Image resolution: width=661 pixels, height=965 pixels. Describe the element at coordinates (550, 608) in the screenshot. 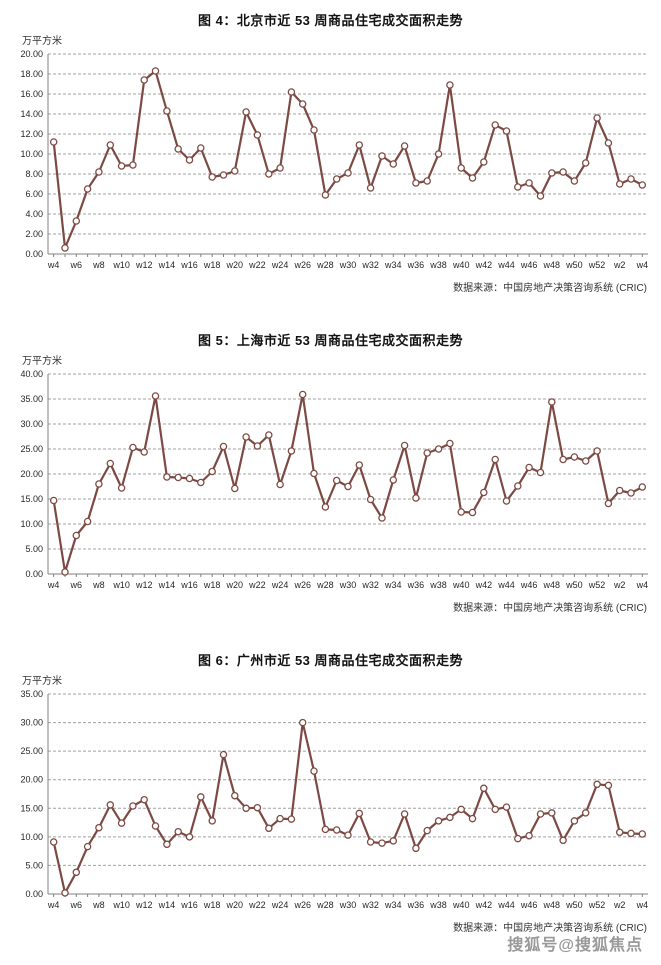

I see `data-source-note-shanghai: 数据来源：中国房地产决策咨询系统 (CRIC)` at that location.